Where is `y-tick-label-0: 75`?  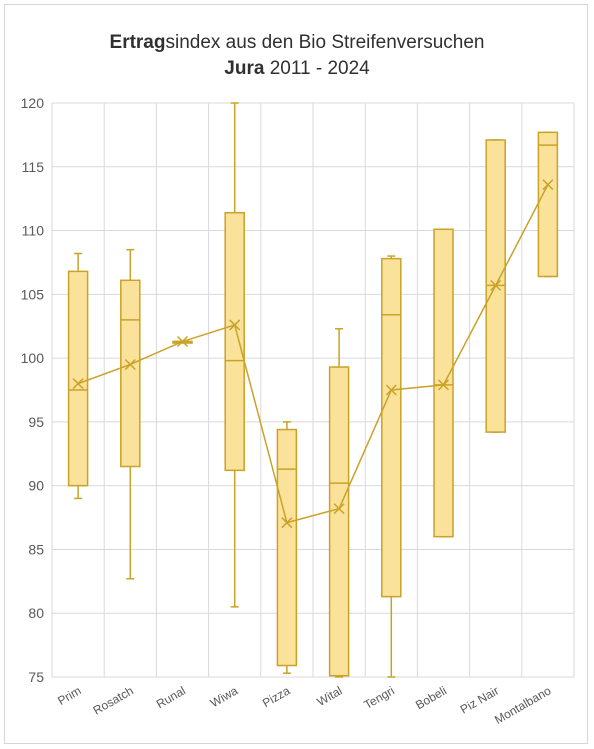 y-tick-label-0: 75 is located at coordinates (36, 677).